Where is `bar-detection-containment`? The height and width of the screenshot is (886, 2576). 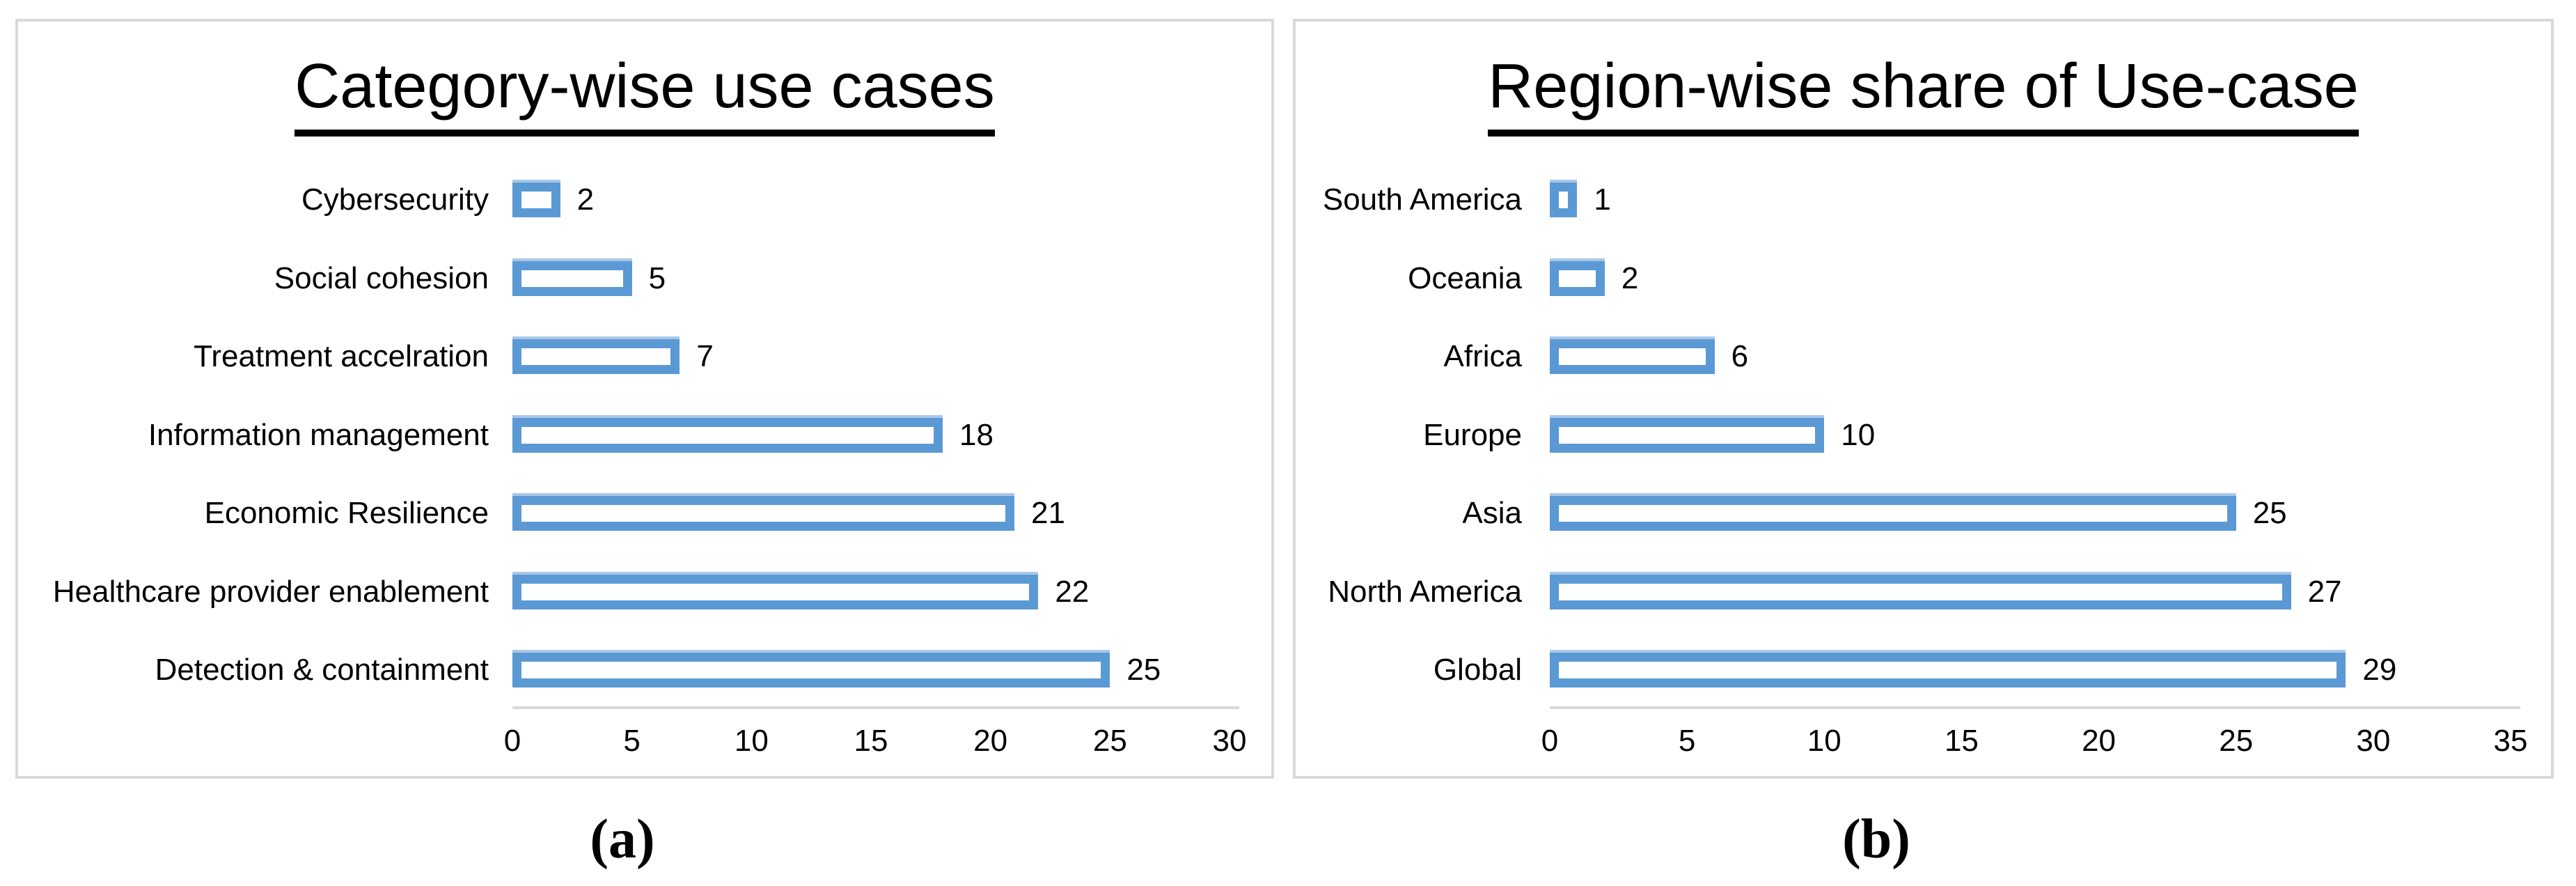 bar-detection-containment is located at coordinates (811, 670).